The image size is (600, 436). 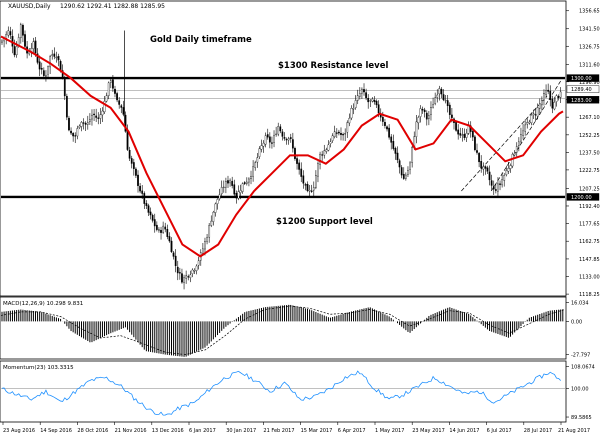 What do you see at coordinates (499, 431) in the screenshot?
I see `x-tick-label: 6 Jul 2017` at bounding box center [499, 431].